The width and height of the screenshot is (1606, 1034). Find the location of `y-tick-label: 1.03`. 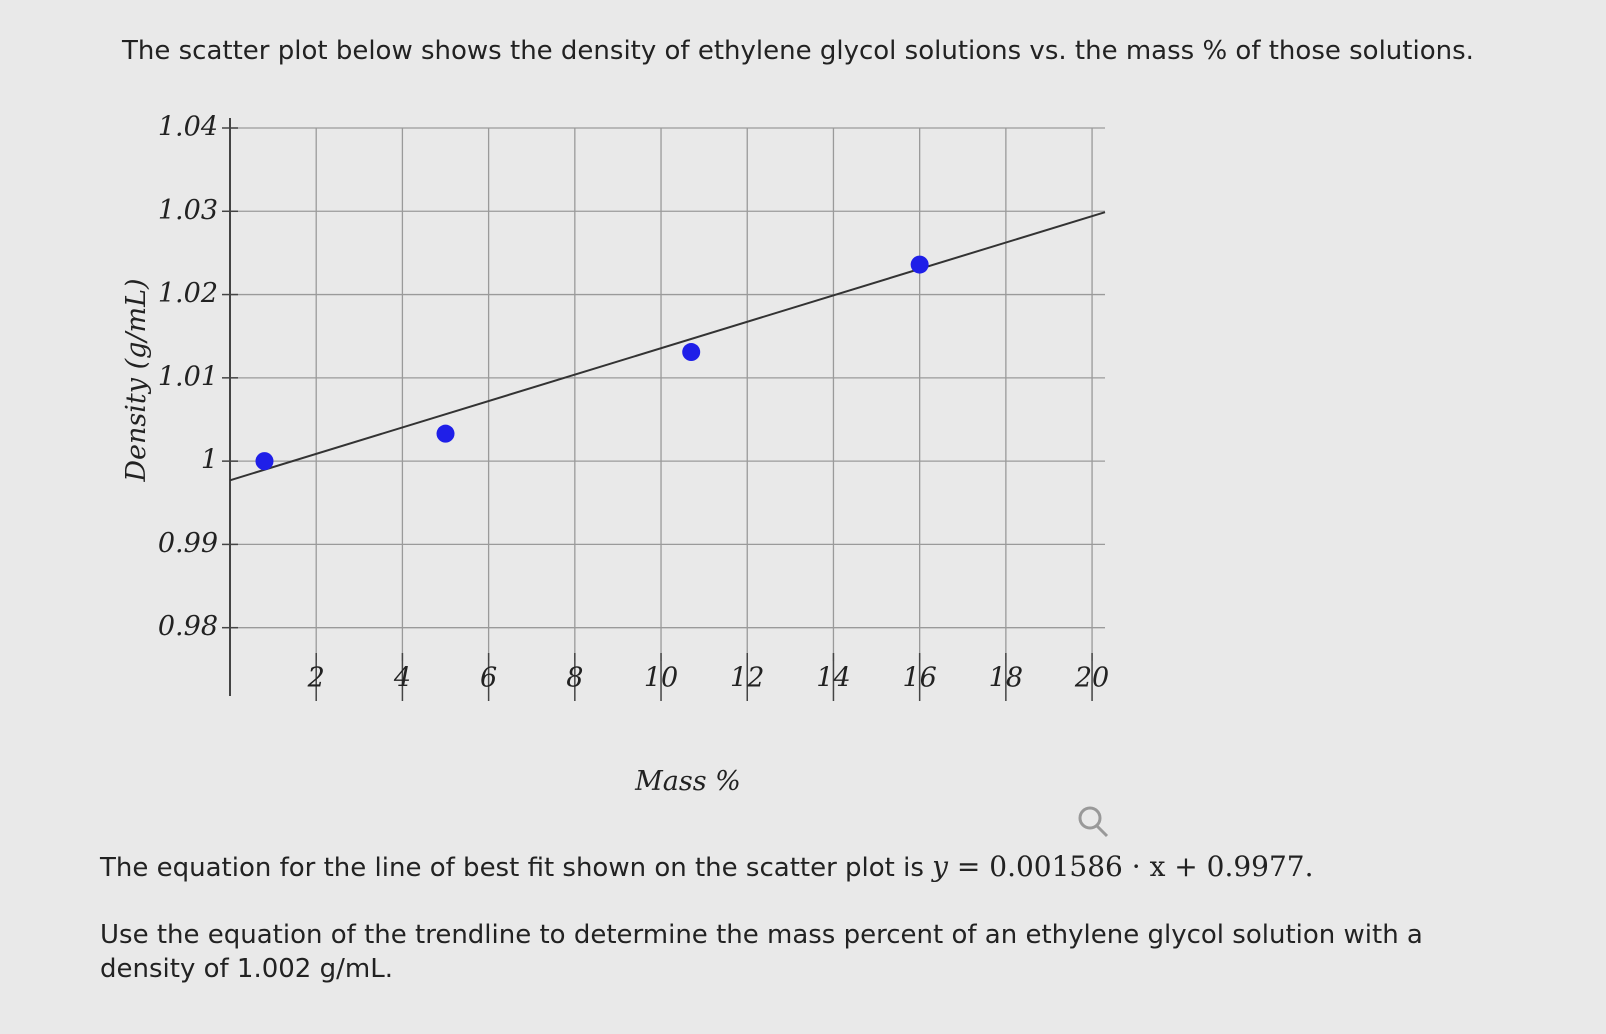

y-tick-label: 1.03 is located at coordinates (188, 210).